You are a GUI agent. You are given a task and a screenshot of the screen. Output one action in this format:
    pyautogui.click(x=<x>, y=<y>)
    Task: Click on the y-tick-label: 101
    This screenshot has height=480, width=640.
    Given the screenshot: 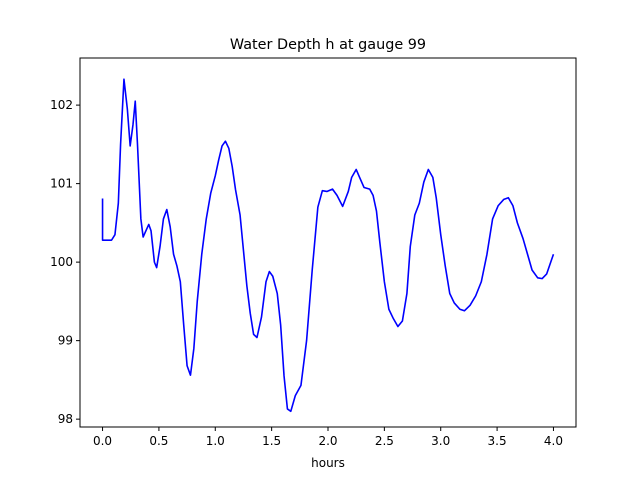 What is the action you would take?
    pyautogui.click(x=61, y=184)
    